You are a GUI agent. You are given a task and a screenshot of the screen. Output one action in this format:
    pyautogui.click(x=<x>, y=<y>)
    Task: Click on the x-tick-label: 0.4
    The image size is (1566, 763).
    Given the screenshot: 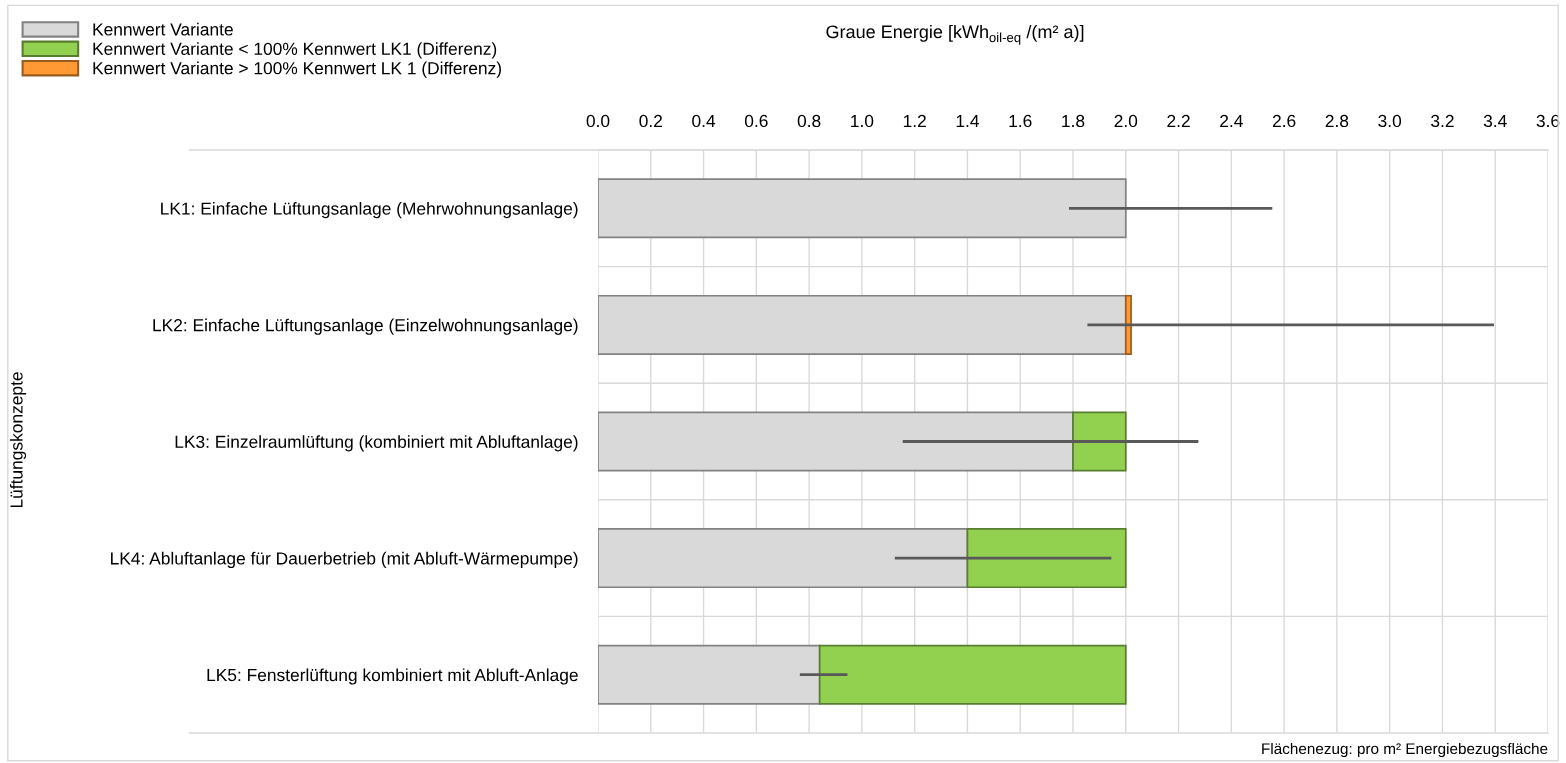 What is the action you would take?
    pyautogui.click(x=704, y=121)
    